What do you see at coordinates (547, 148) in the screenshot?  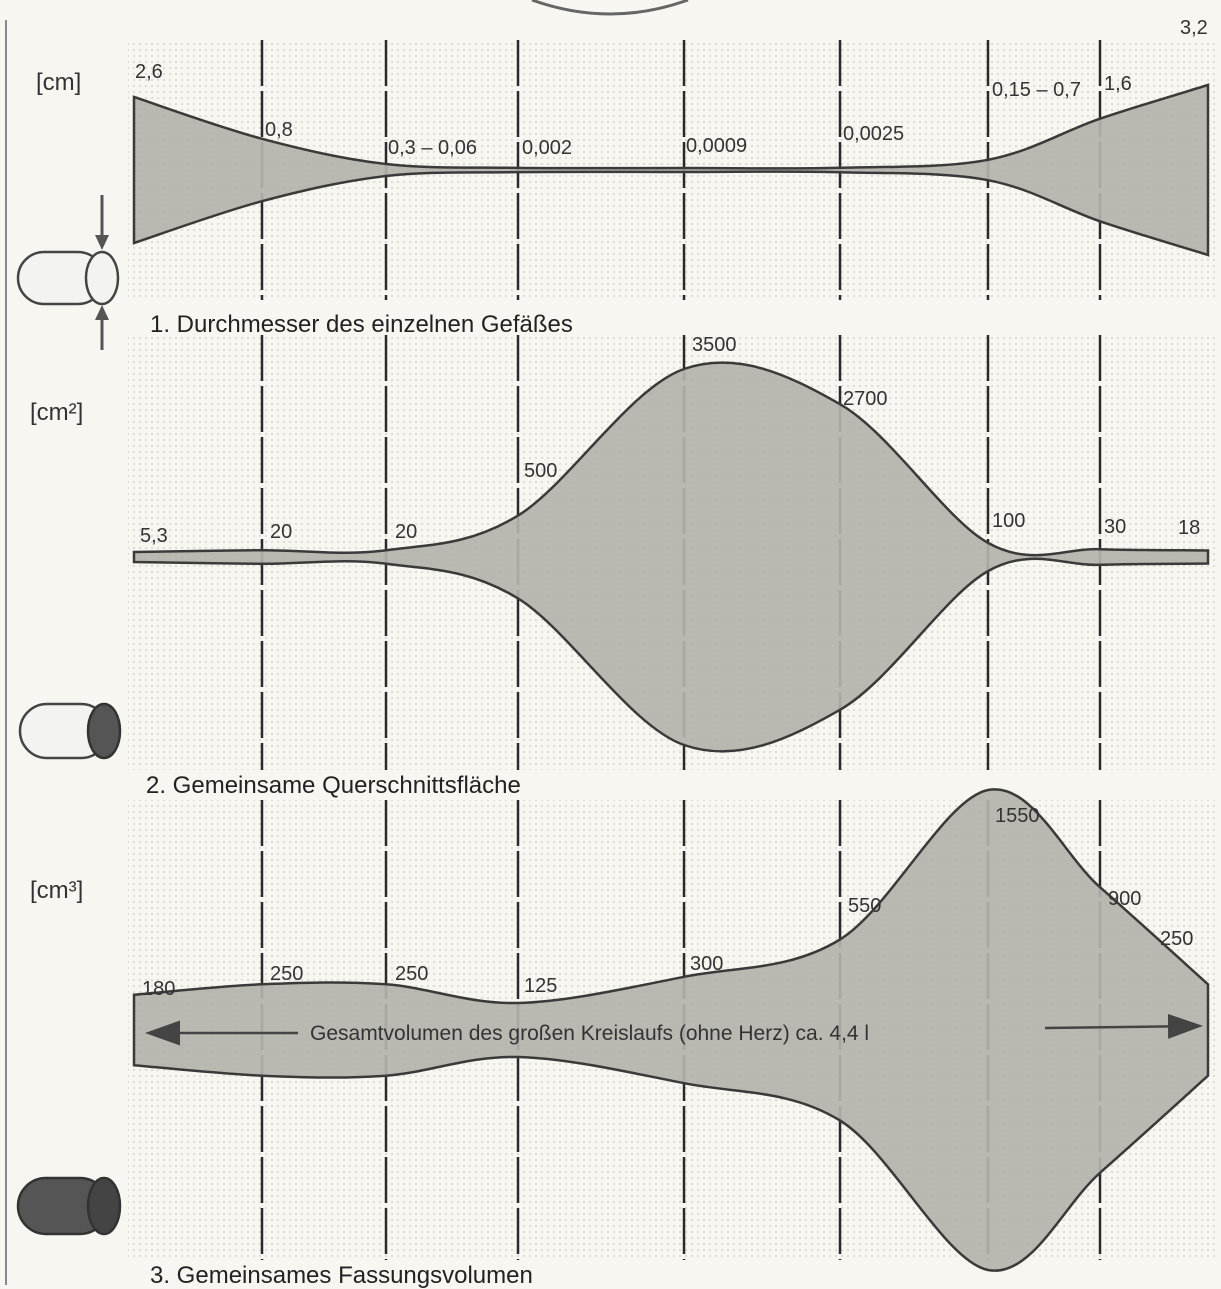 I see `panel-1-value-3: 0,002` at bounding box center [547, 148].